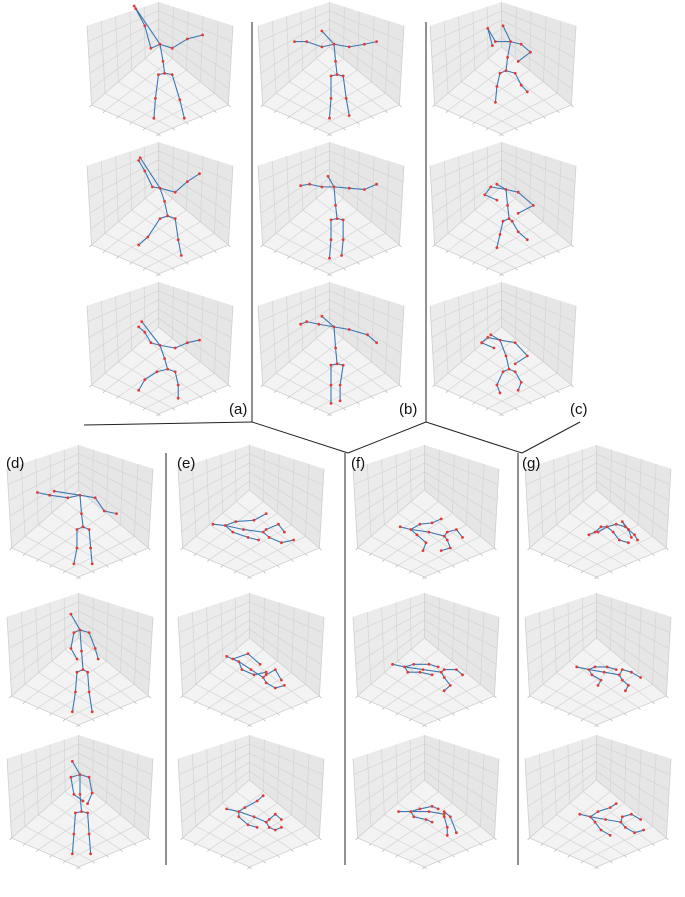  I want to click on label-group-e: (e), so click(186, 463).